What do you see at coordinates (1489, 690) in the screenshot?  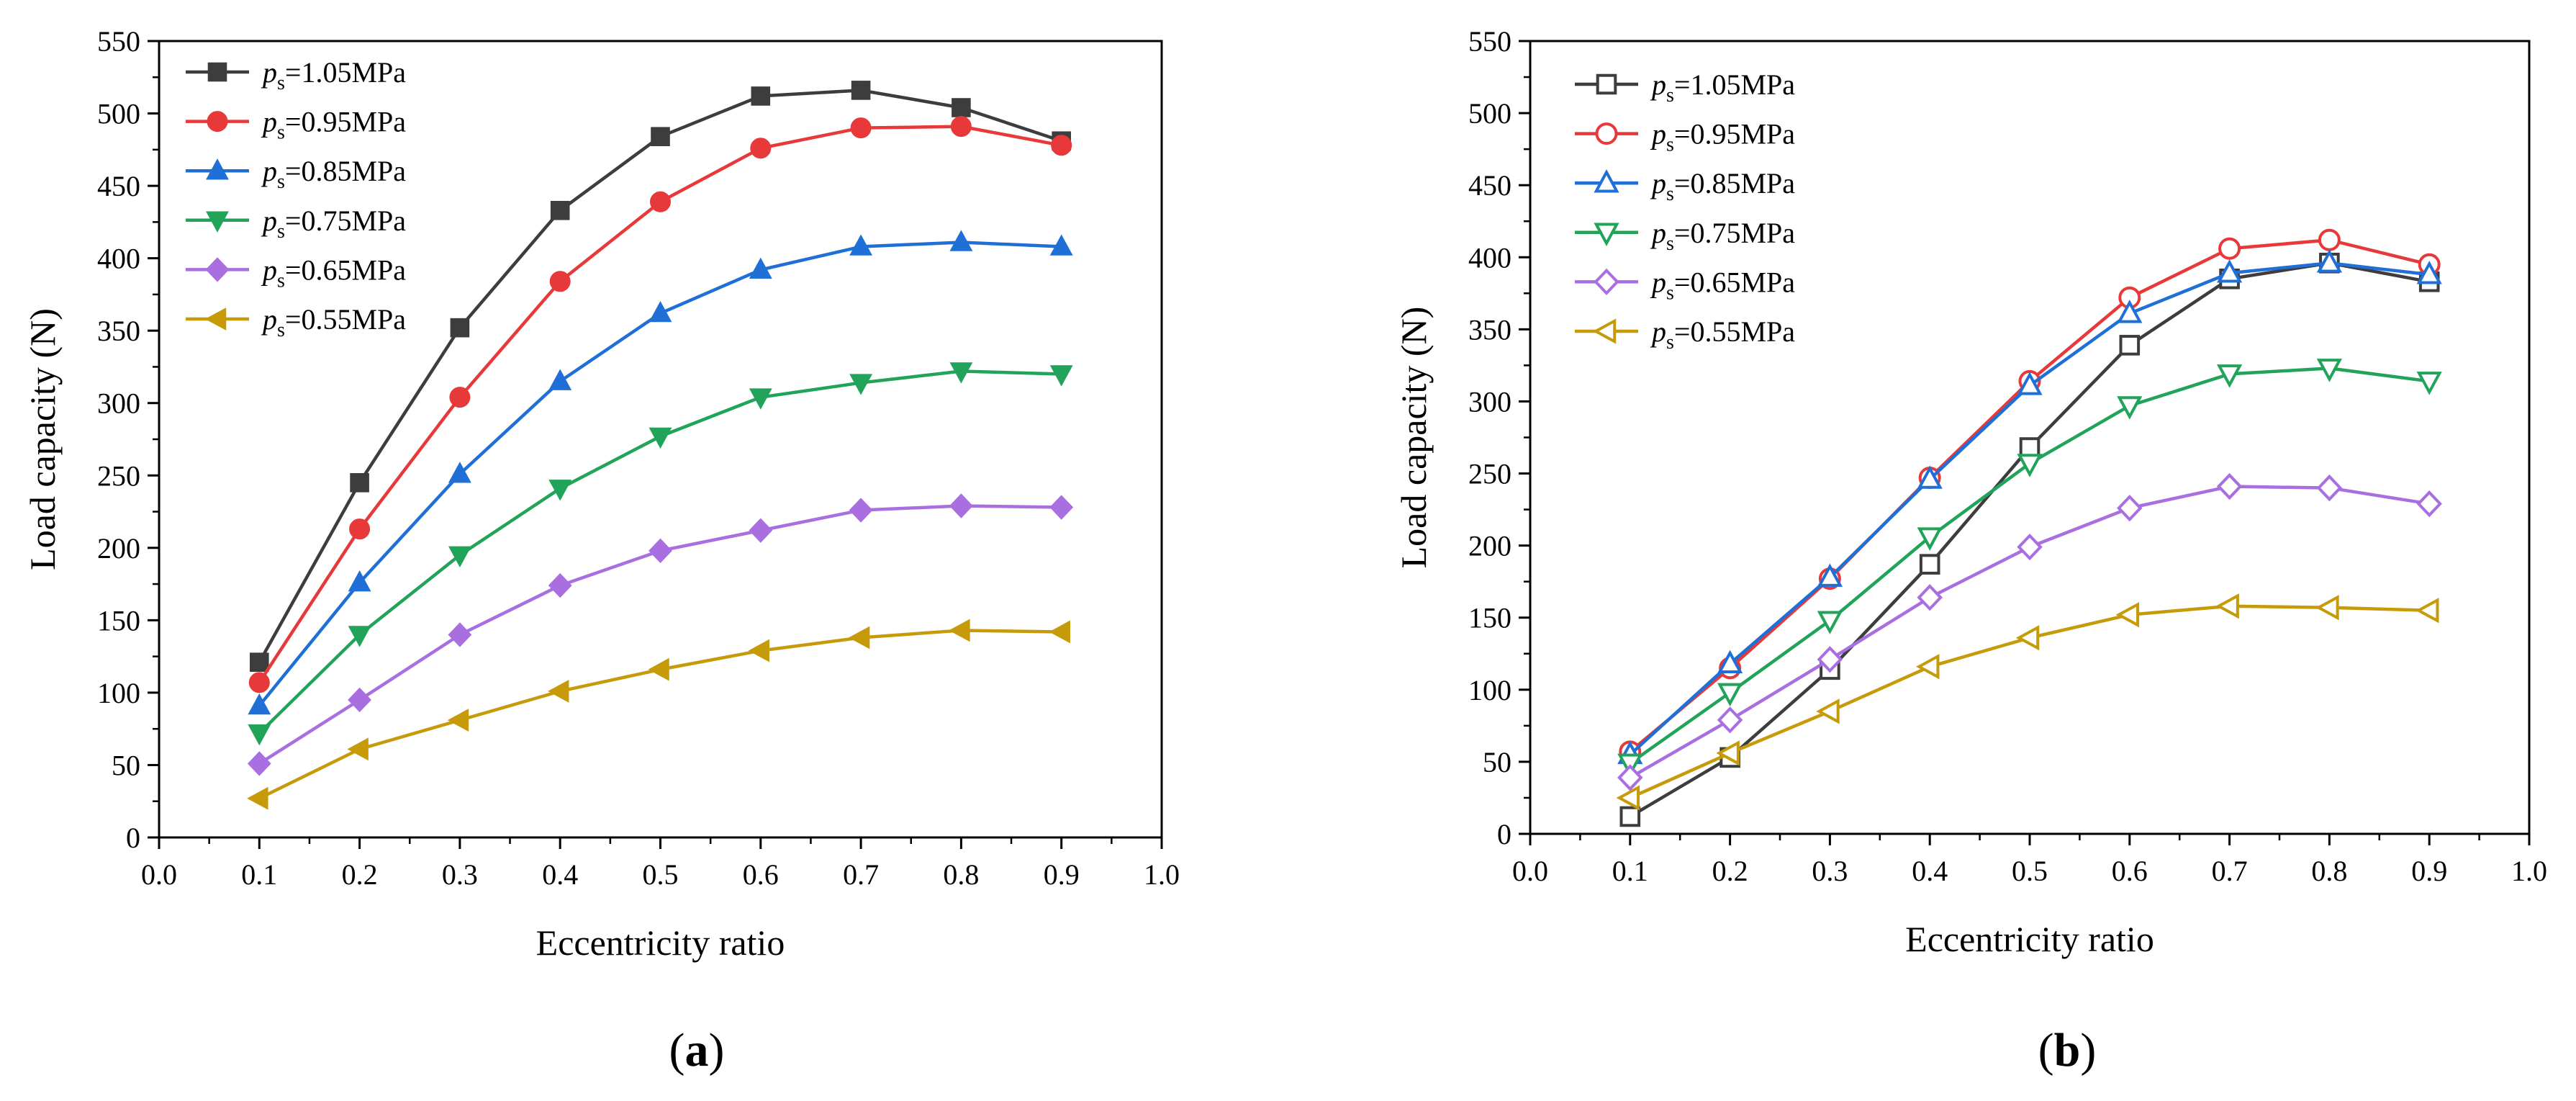 I see `y-tick-label: 100` at bounding box center [1489, 690].